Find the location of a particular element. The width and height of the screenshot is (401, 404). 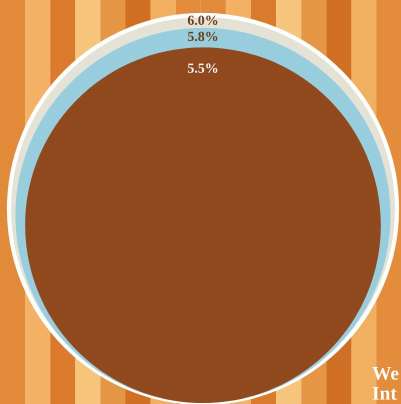

data-label: 6.0% is located at coordinates (203, 21).